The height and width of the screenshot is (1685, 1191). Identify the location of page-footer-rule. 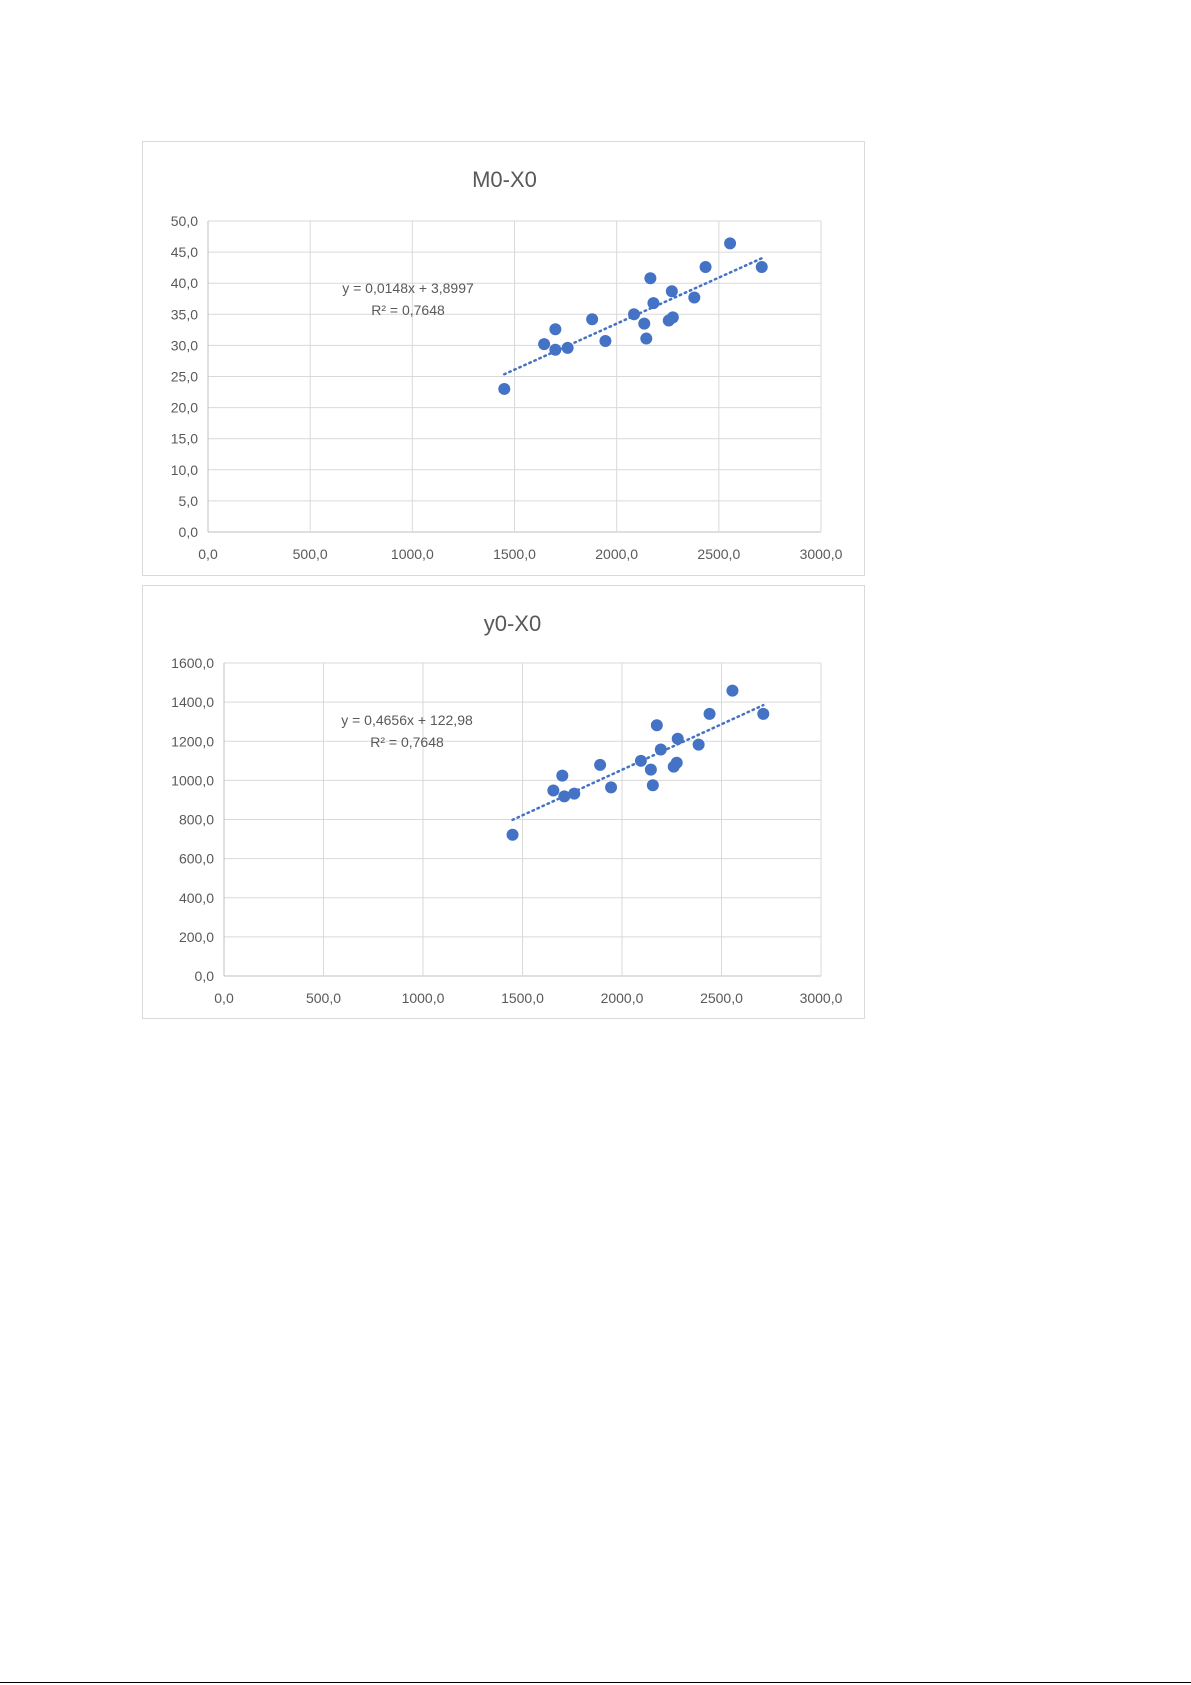
(595, 1682).